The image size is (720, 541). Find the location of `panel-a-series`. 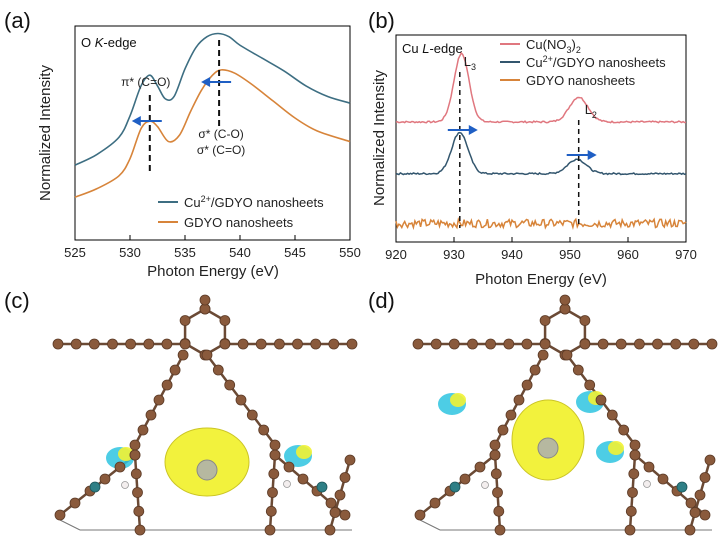

panel-a-series is located at coordinates (212, 115).